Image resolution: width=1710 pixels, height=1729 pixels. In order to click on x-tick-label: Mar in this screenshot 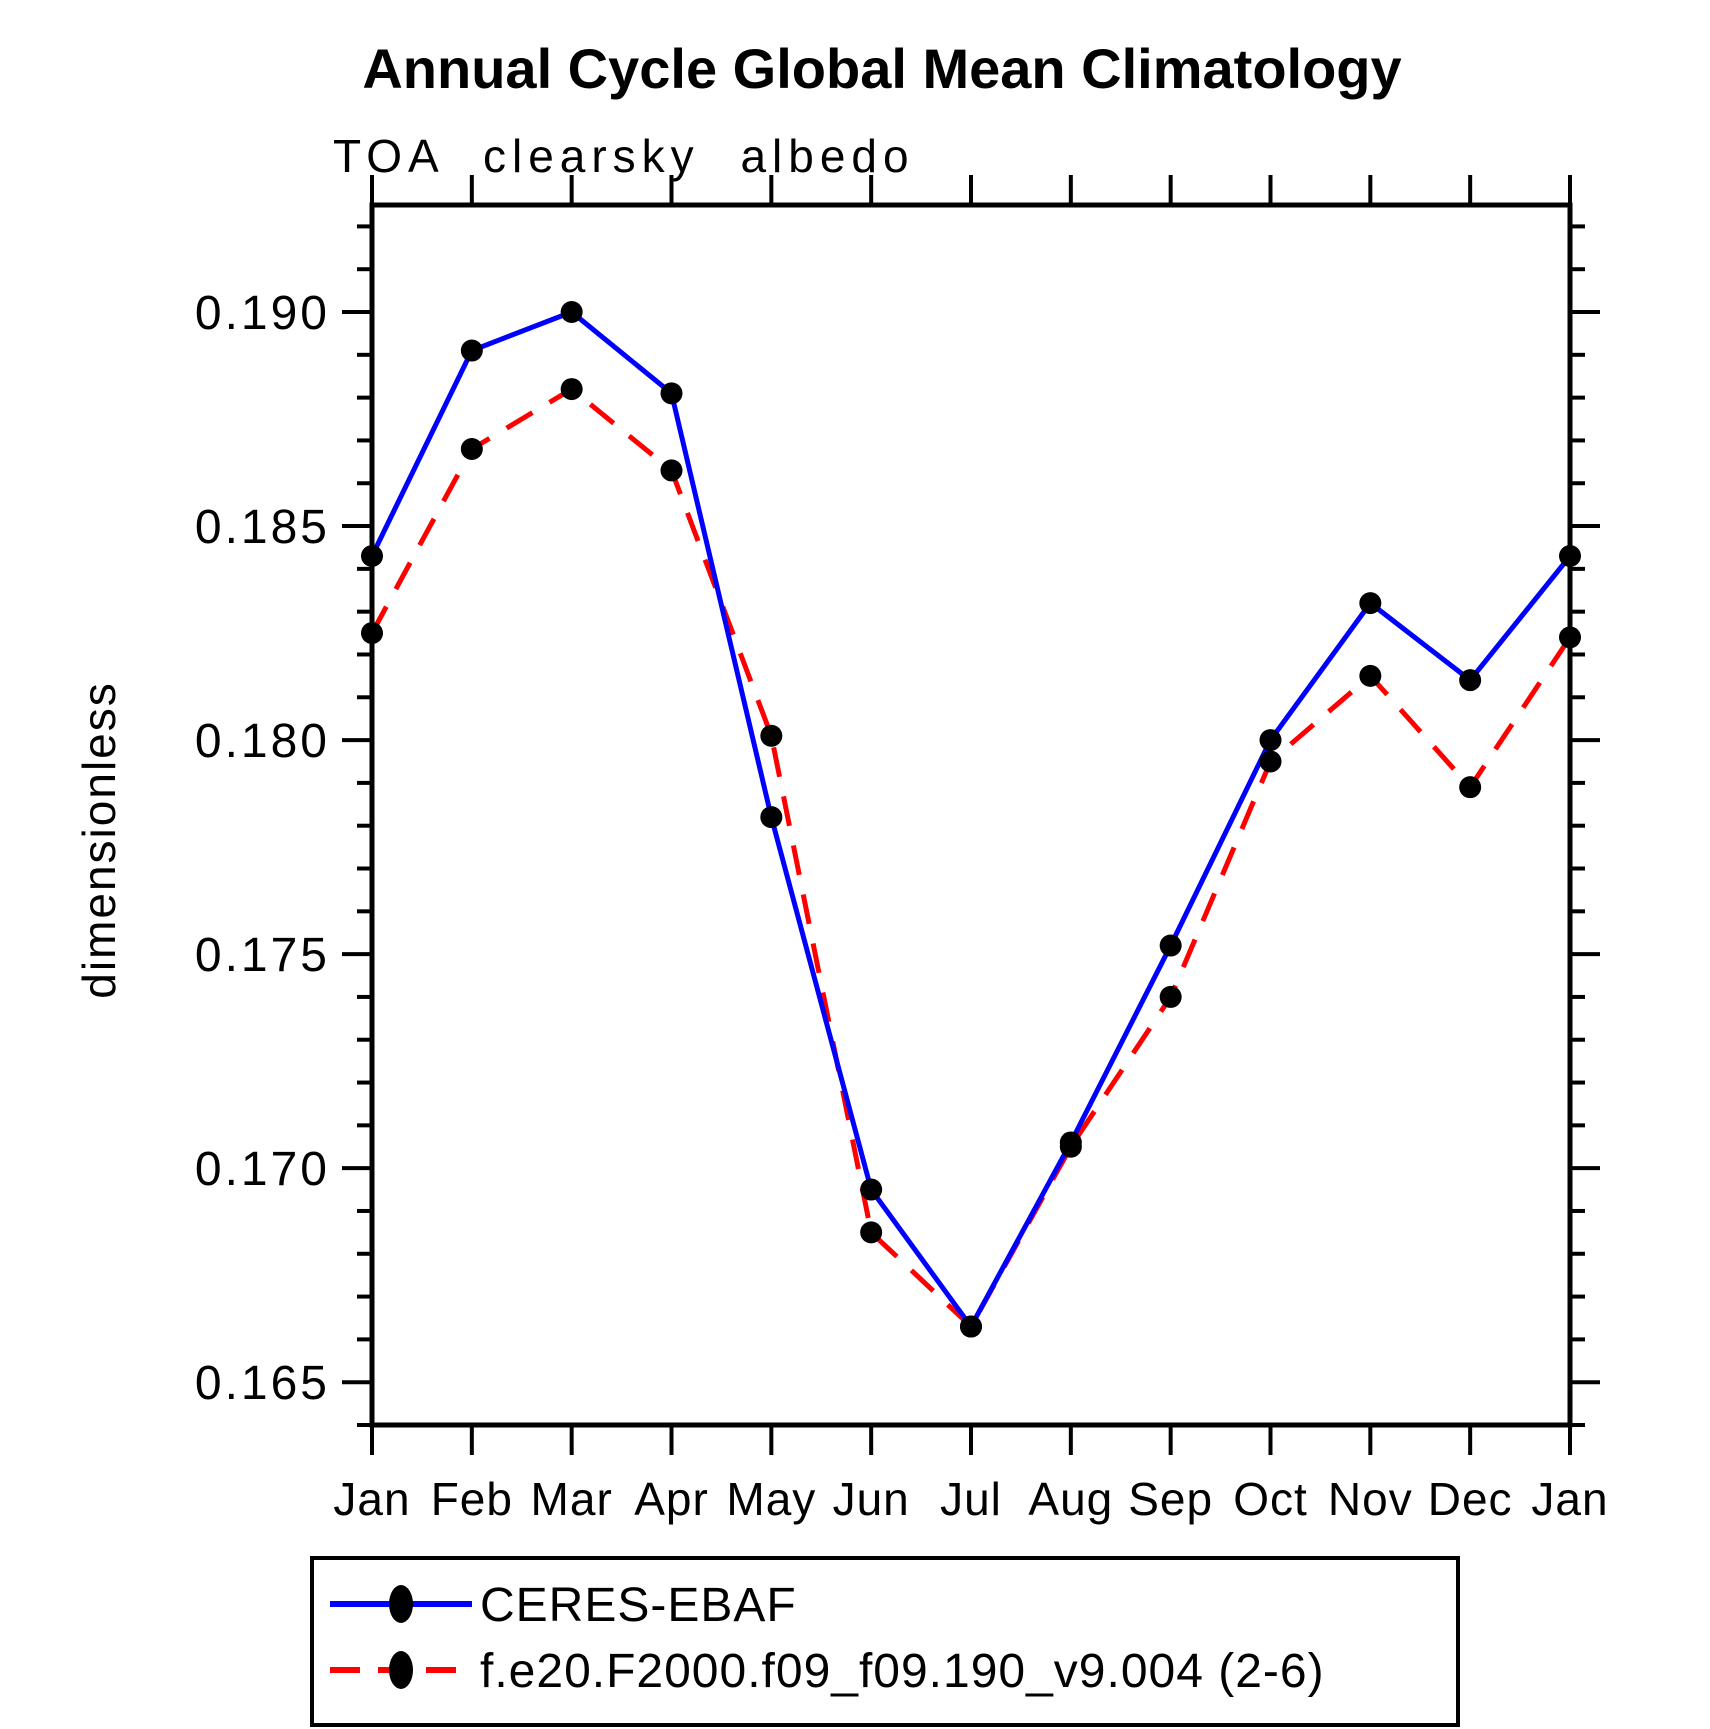, I will do `click(572, 1499)`.